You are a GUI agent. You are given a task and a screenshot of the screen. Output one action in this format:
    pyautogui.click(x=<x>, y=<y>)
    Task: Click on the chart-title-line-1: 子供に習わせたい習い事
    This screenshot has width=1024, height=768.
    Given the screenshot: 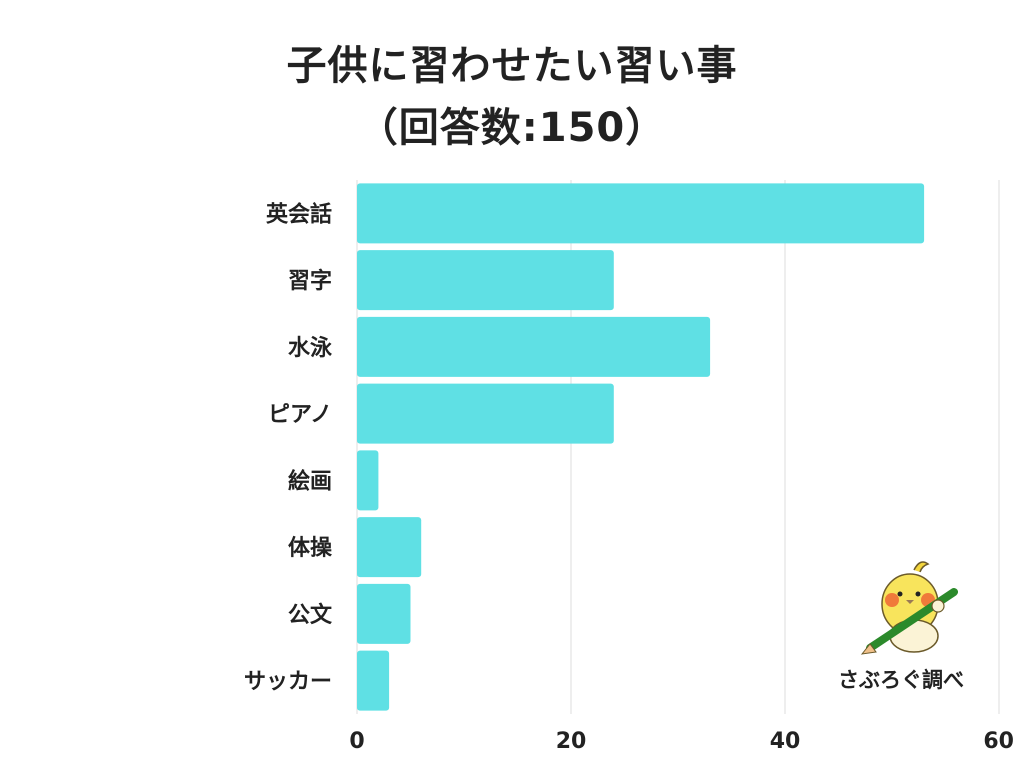 What is the action you would take?
    pyautogui.click(x=512, y=66)
    